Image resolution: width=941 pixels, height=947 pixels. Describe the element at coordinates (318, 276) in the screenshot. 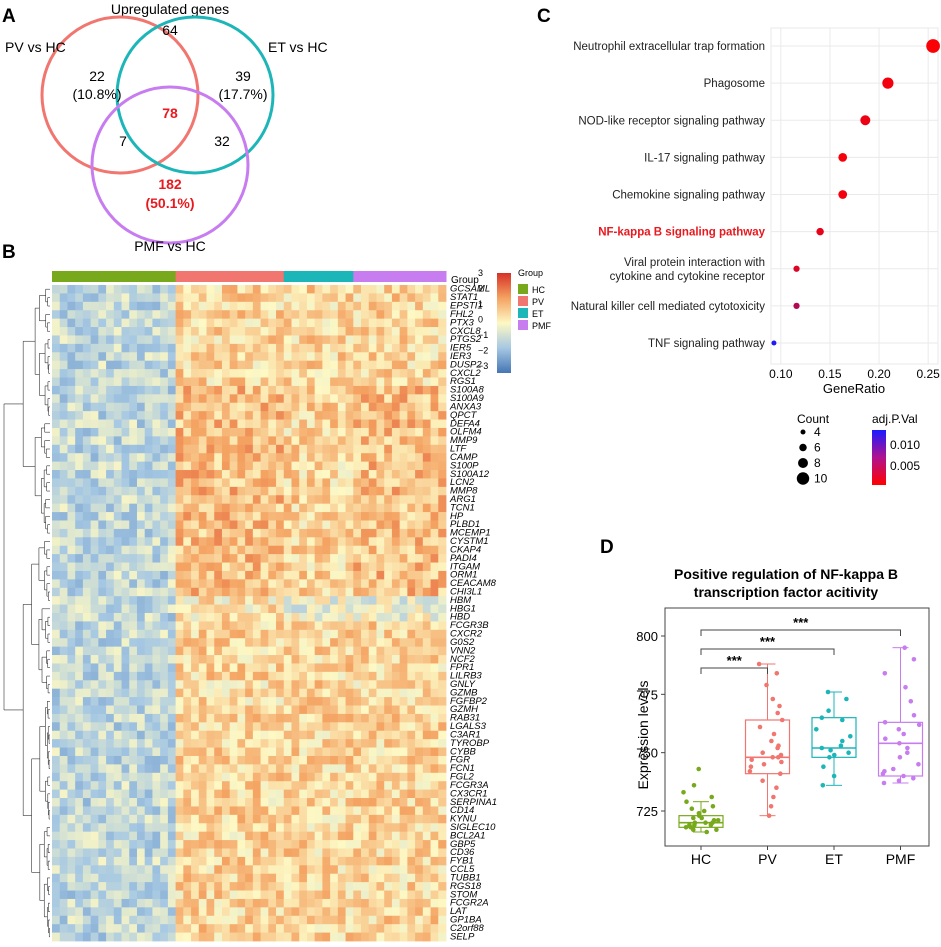

I see `group-bar-et` at that location.